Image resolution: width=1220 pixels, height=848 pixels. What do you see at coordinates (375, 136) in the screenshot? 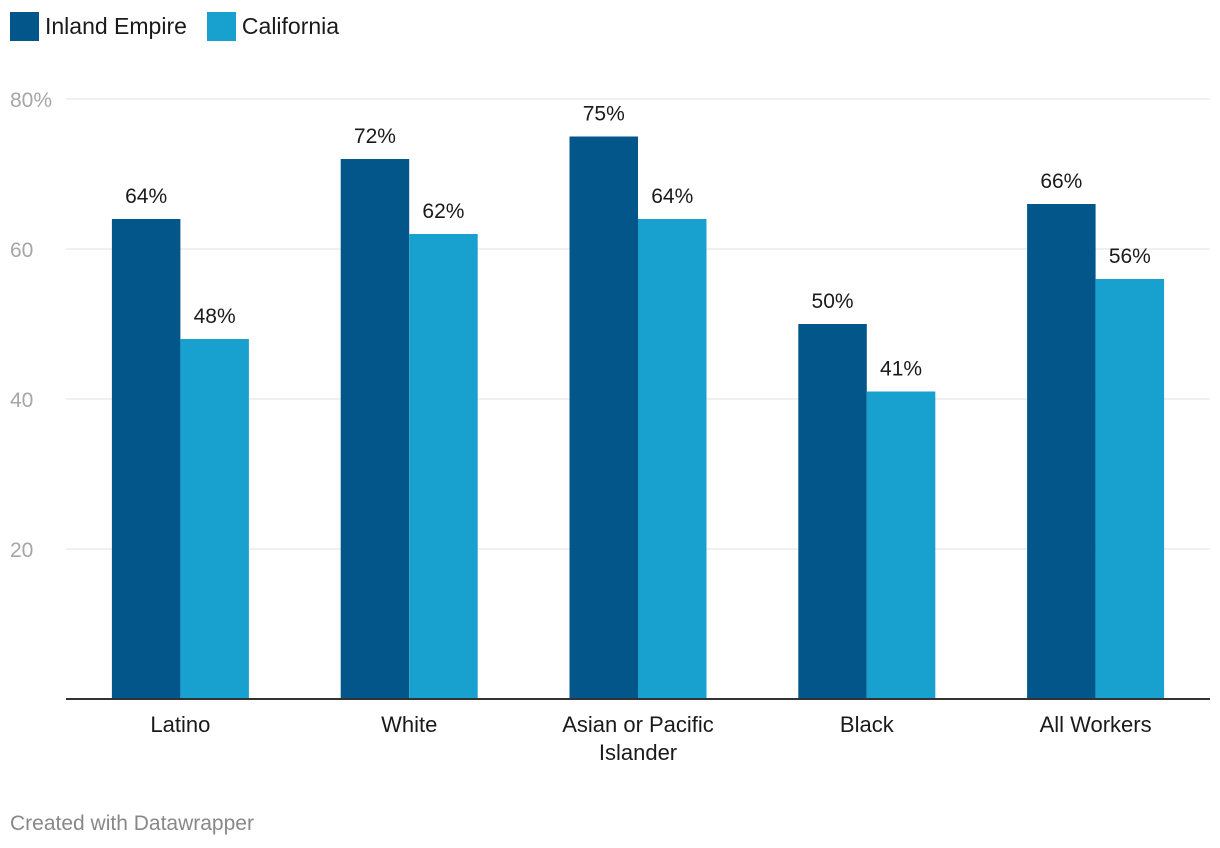
I see `data-label: 72%` at bounding box center [375, 136].